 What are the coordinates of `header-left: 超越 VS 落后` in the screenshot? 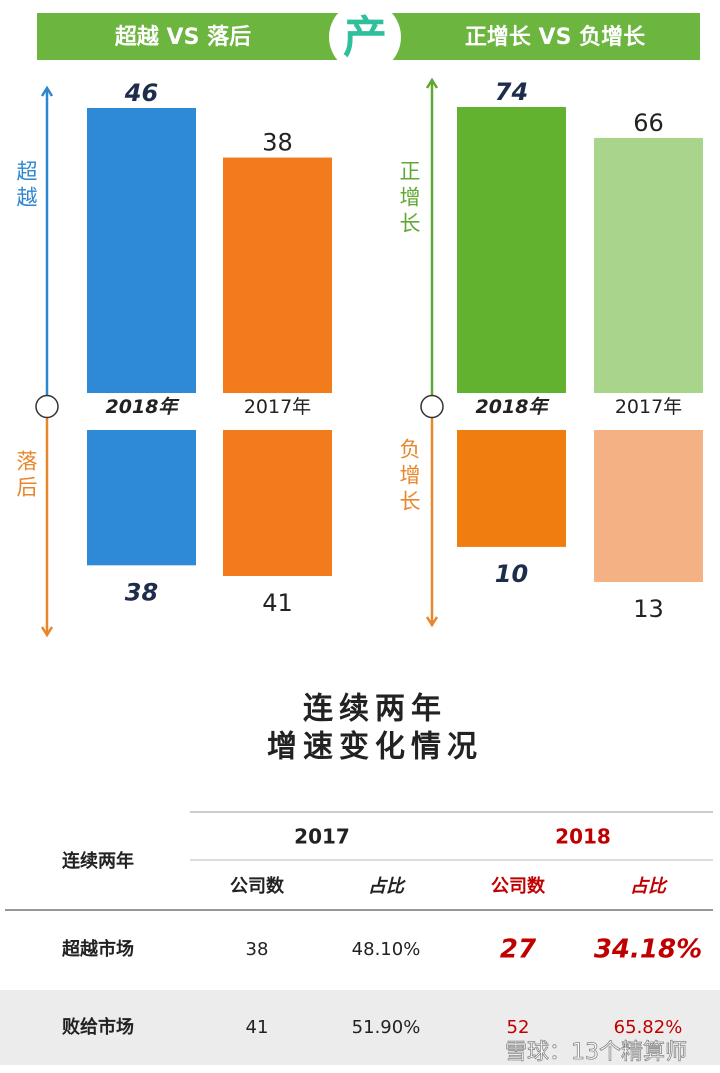 It's located at (183, 37).